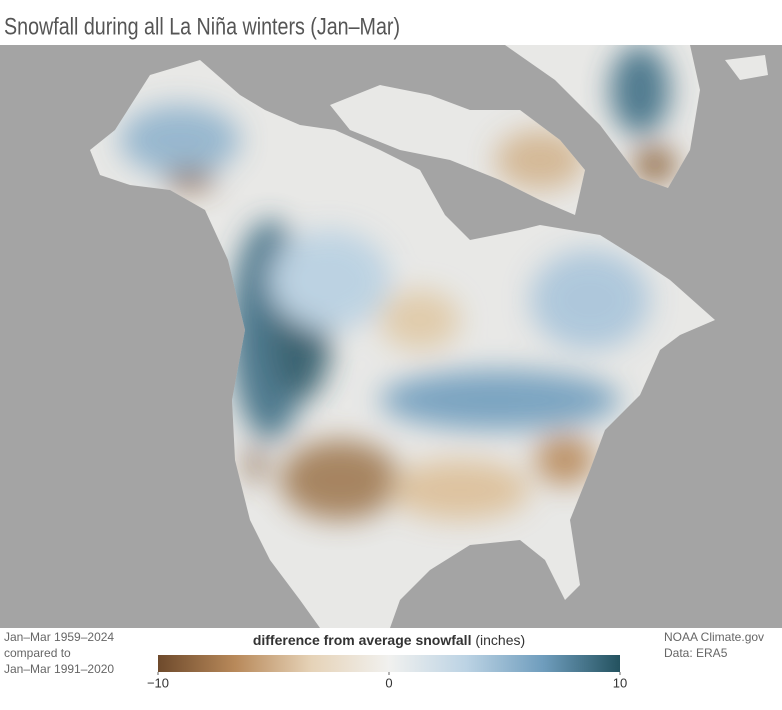 This screenshot has width=782, height=710. What do you see at coordinates (37, 653) in the screenshot?
I see `note-line: compared to` at bounding box center [37, 653].